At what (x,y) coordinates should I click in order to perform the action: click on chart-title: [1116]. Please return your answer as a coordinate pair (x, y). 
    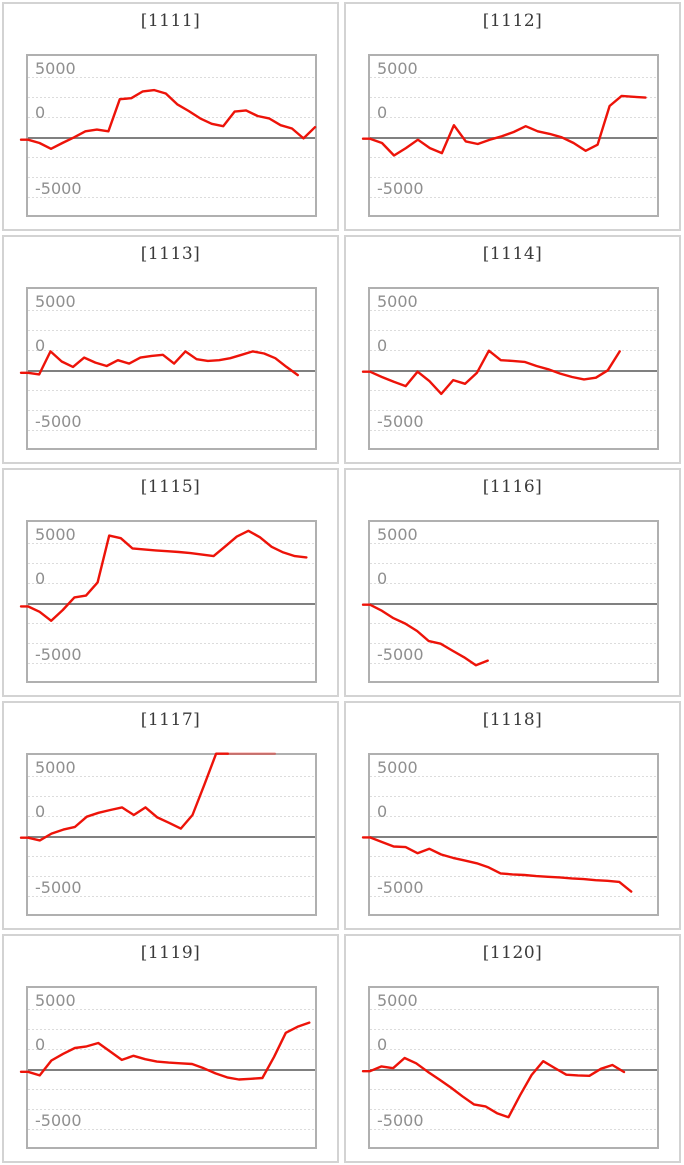
    Looking at the image, I should click on (512, 487).